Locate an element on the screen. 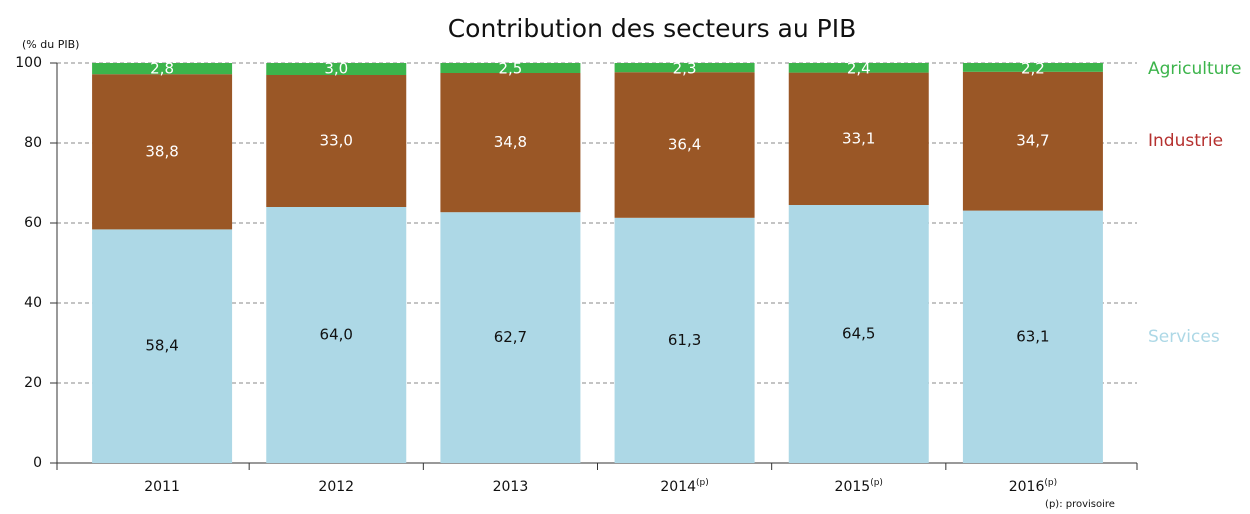 Image resolution: width=1250 pixels, height=514 pixels. category: 2014 is located at coordinates (678, 487).